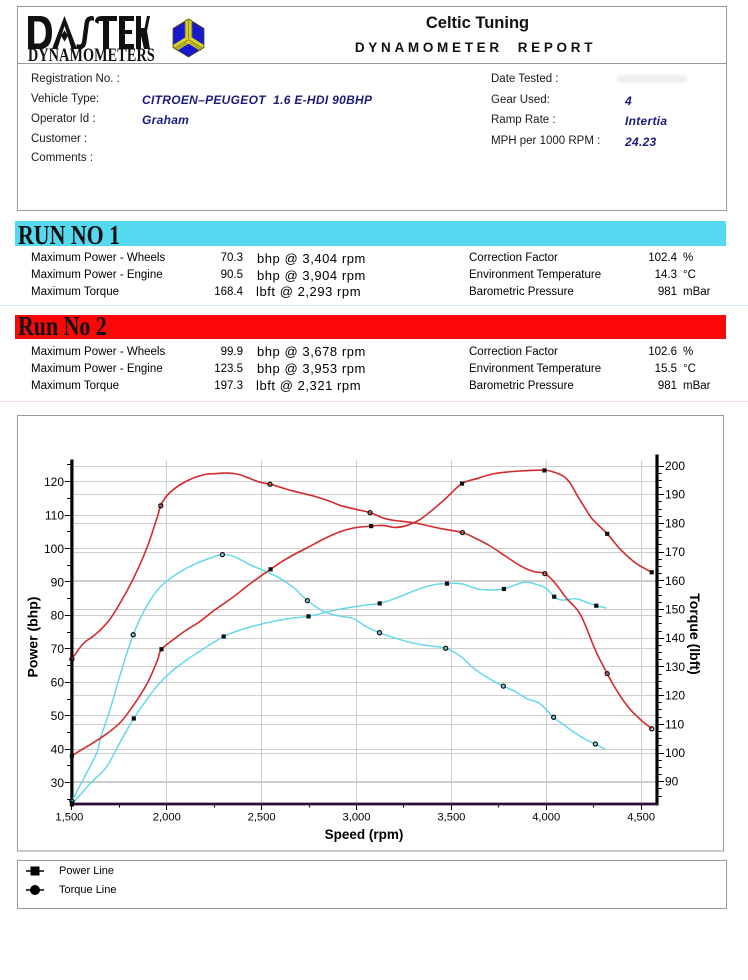 This screenshot has height=980, width=748. Describe the element at coordinates (675, 523) in the screenshot. I see `svg-text: 180` at that location.